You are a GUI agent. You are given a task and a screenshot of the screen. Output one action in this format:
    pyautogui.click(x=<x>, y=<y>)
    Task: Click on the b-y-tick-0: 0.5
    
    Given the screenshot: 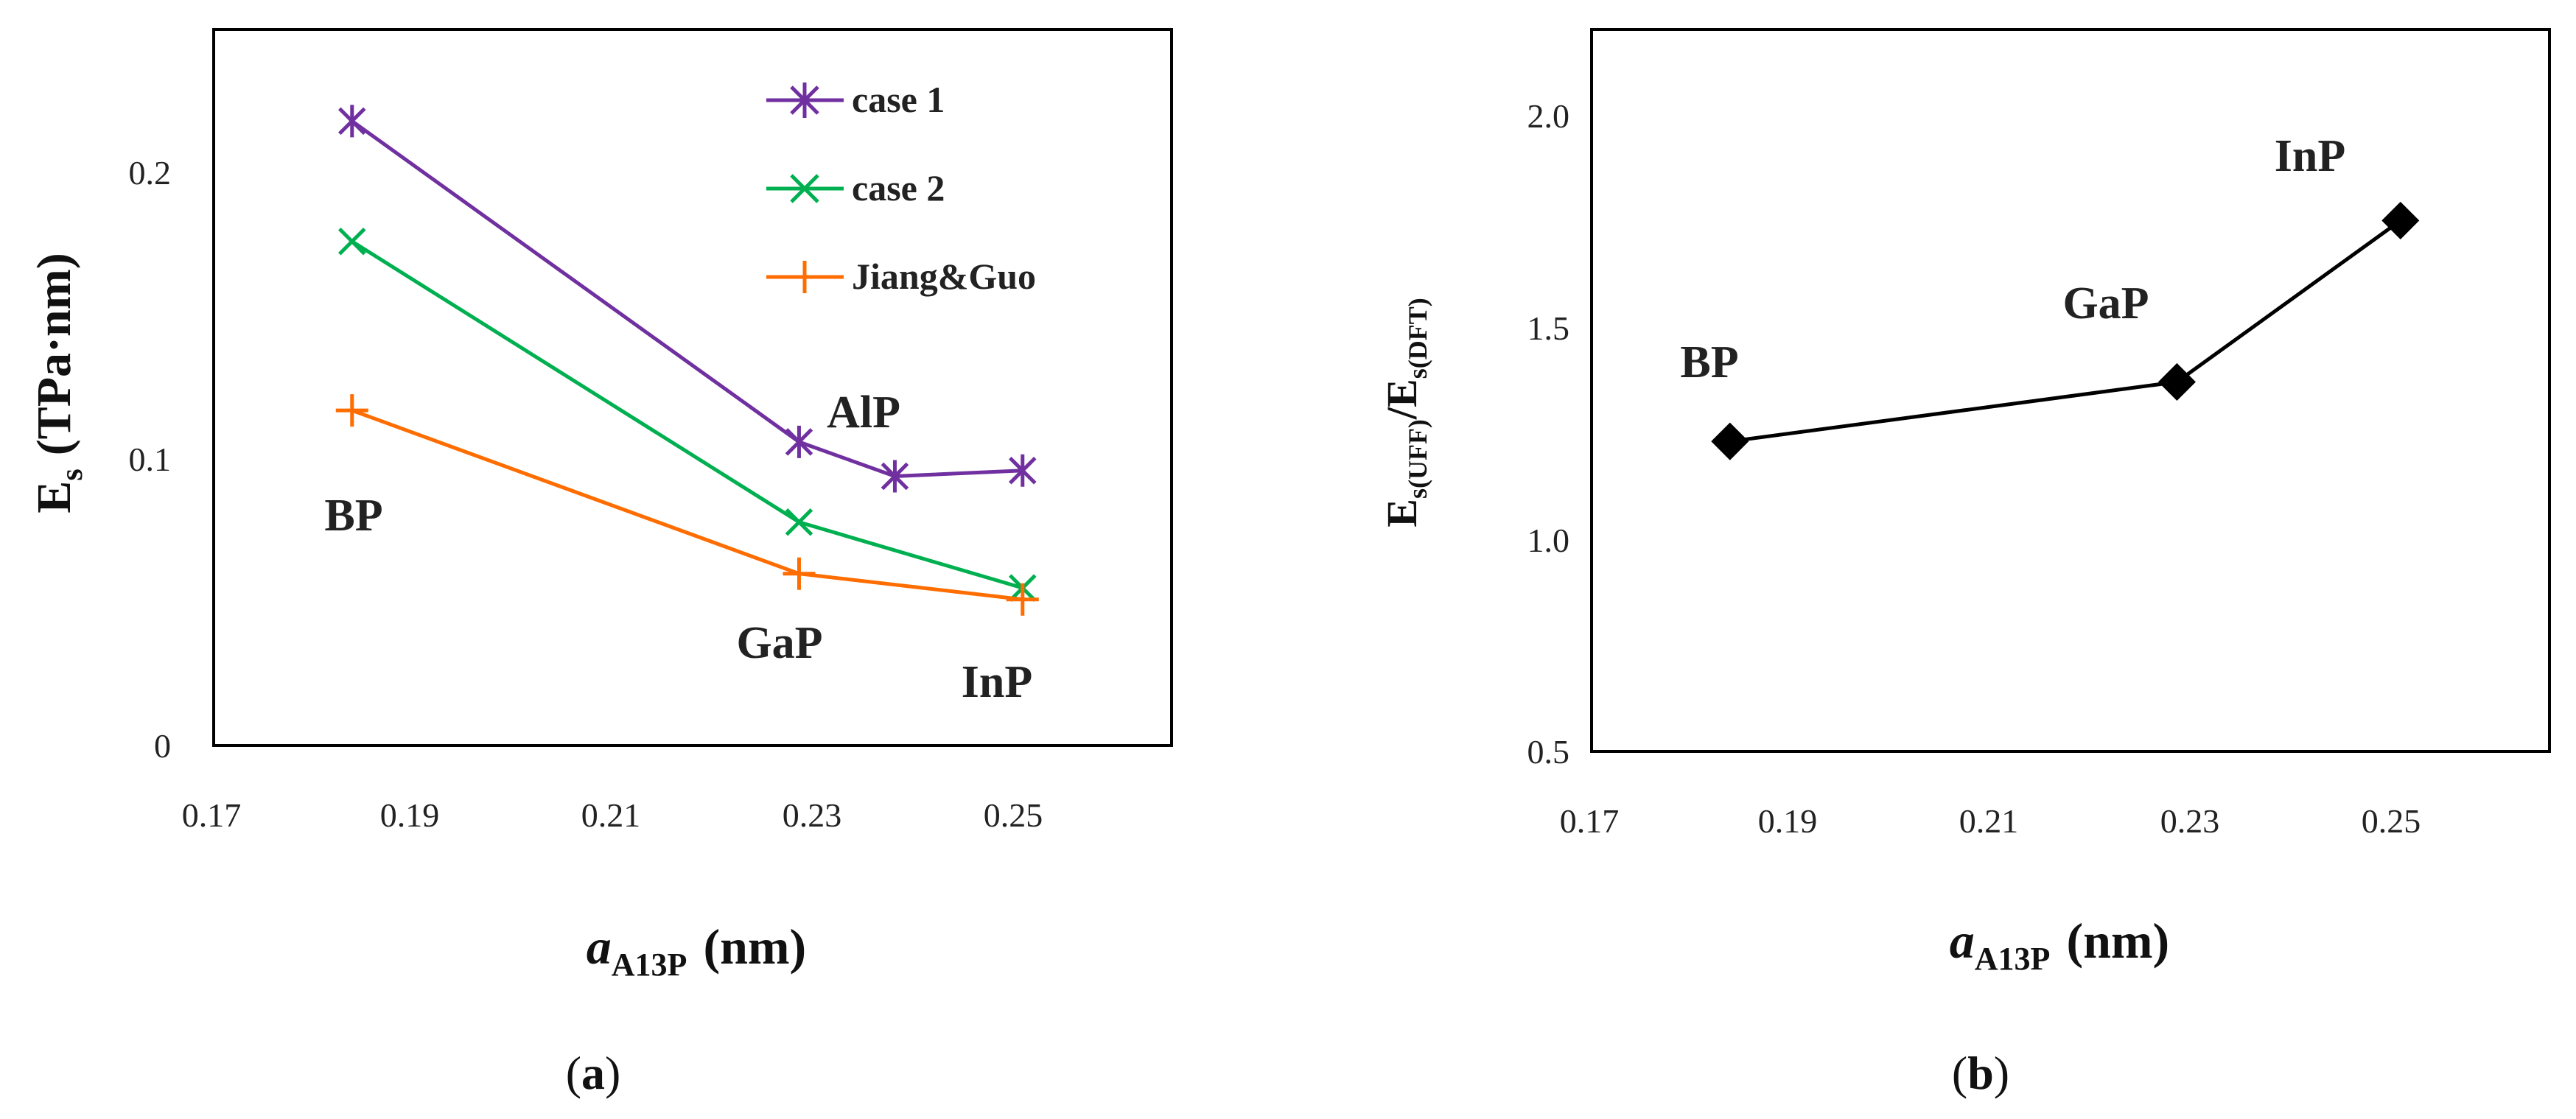 What is the action you would take?
    pyautogui.click(x=1548, y=752)
    